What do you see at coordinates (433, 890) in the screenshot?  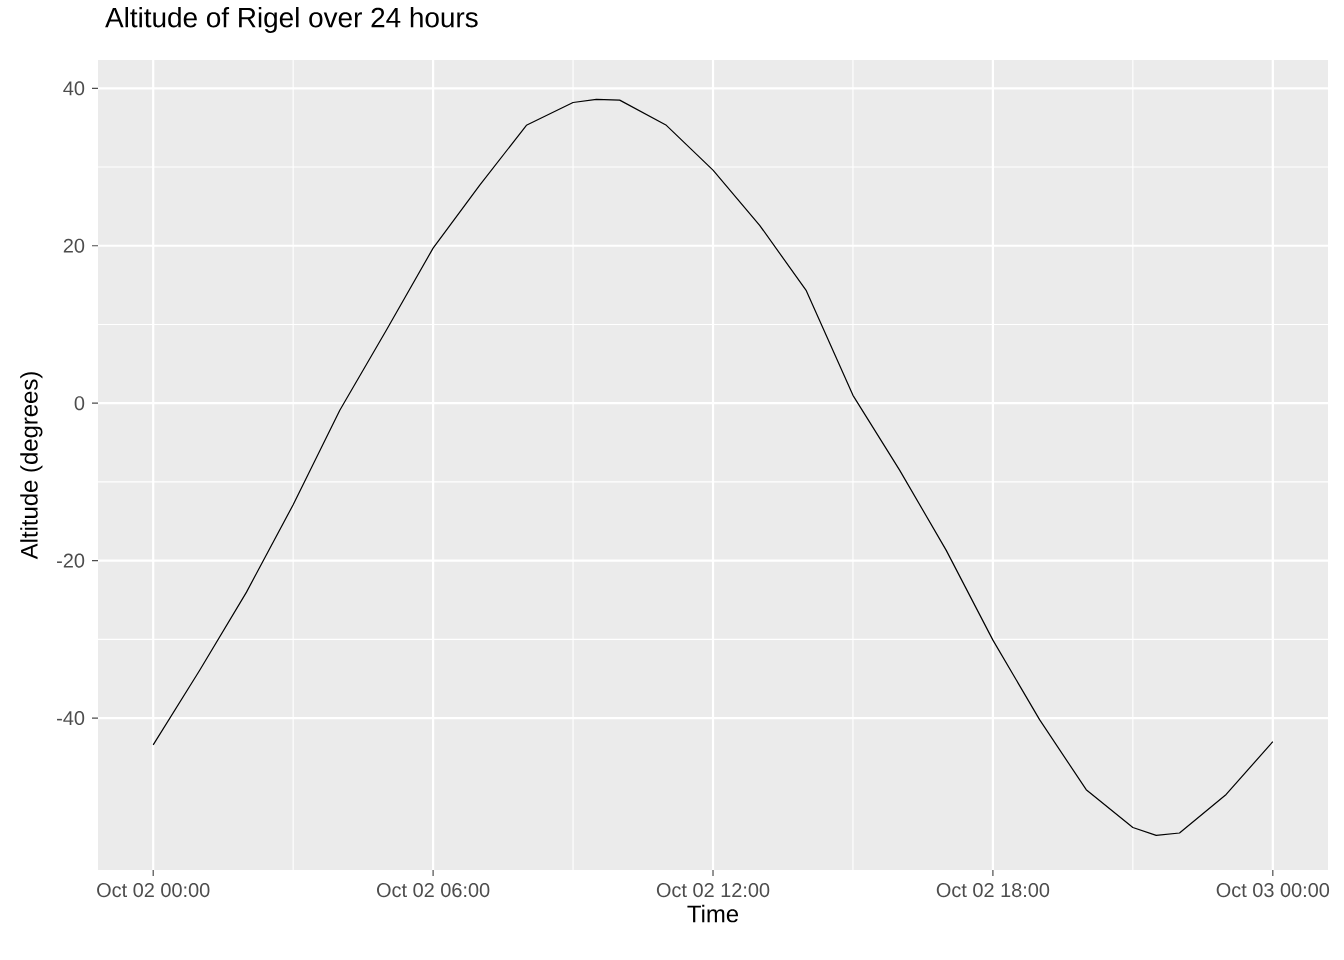 I see `x-tick-label: Oct 02 06:00` at bounding box center [433, 890].